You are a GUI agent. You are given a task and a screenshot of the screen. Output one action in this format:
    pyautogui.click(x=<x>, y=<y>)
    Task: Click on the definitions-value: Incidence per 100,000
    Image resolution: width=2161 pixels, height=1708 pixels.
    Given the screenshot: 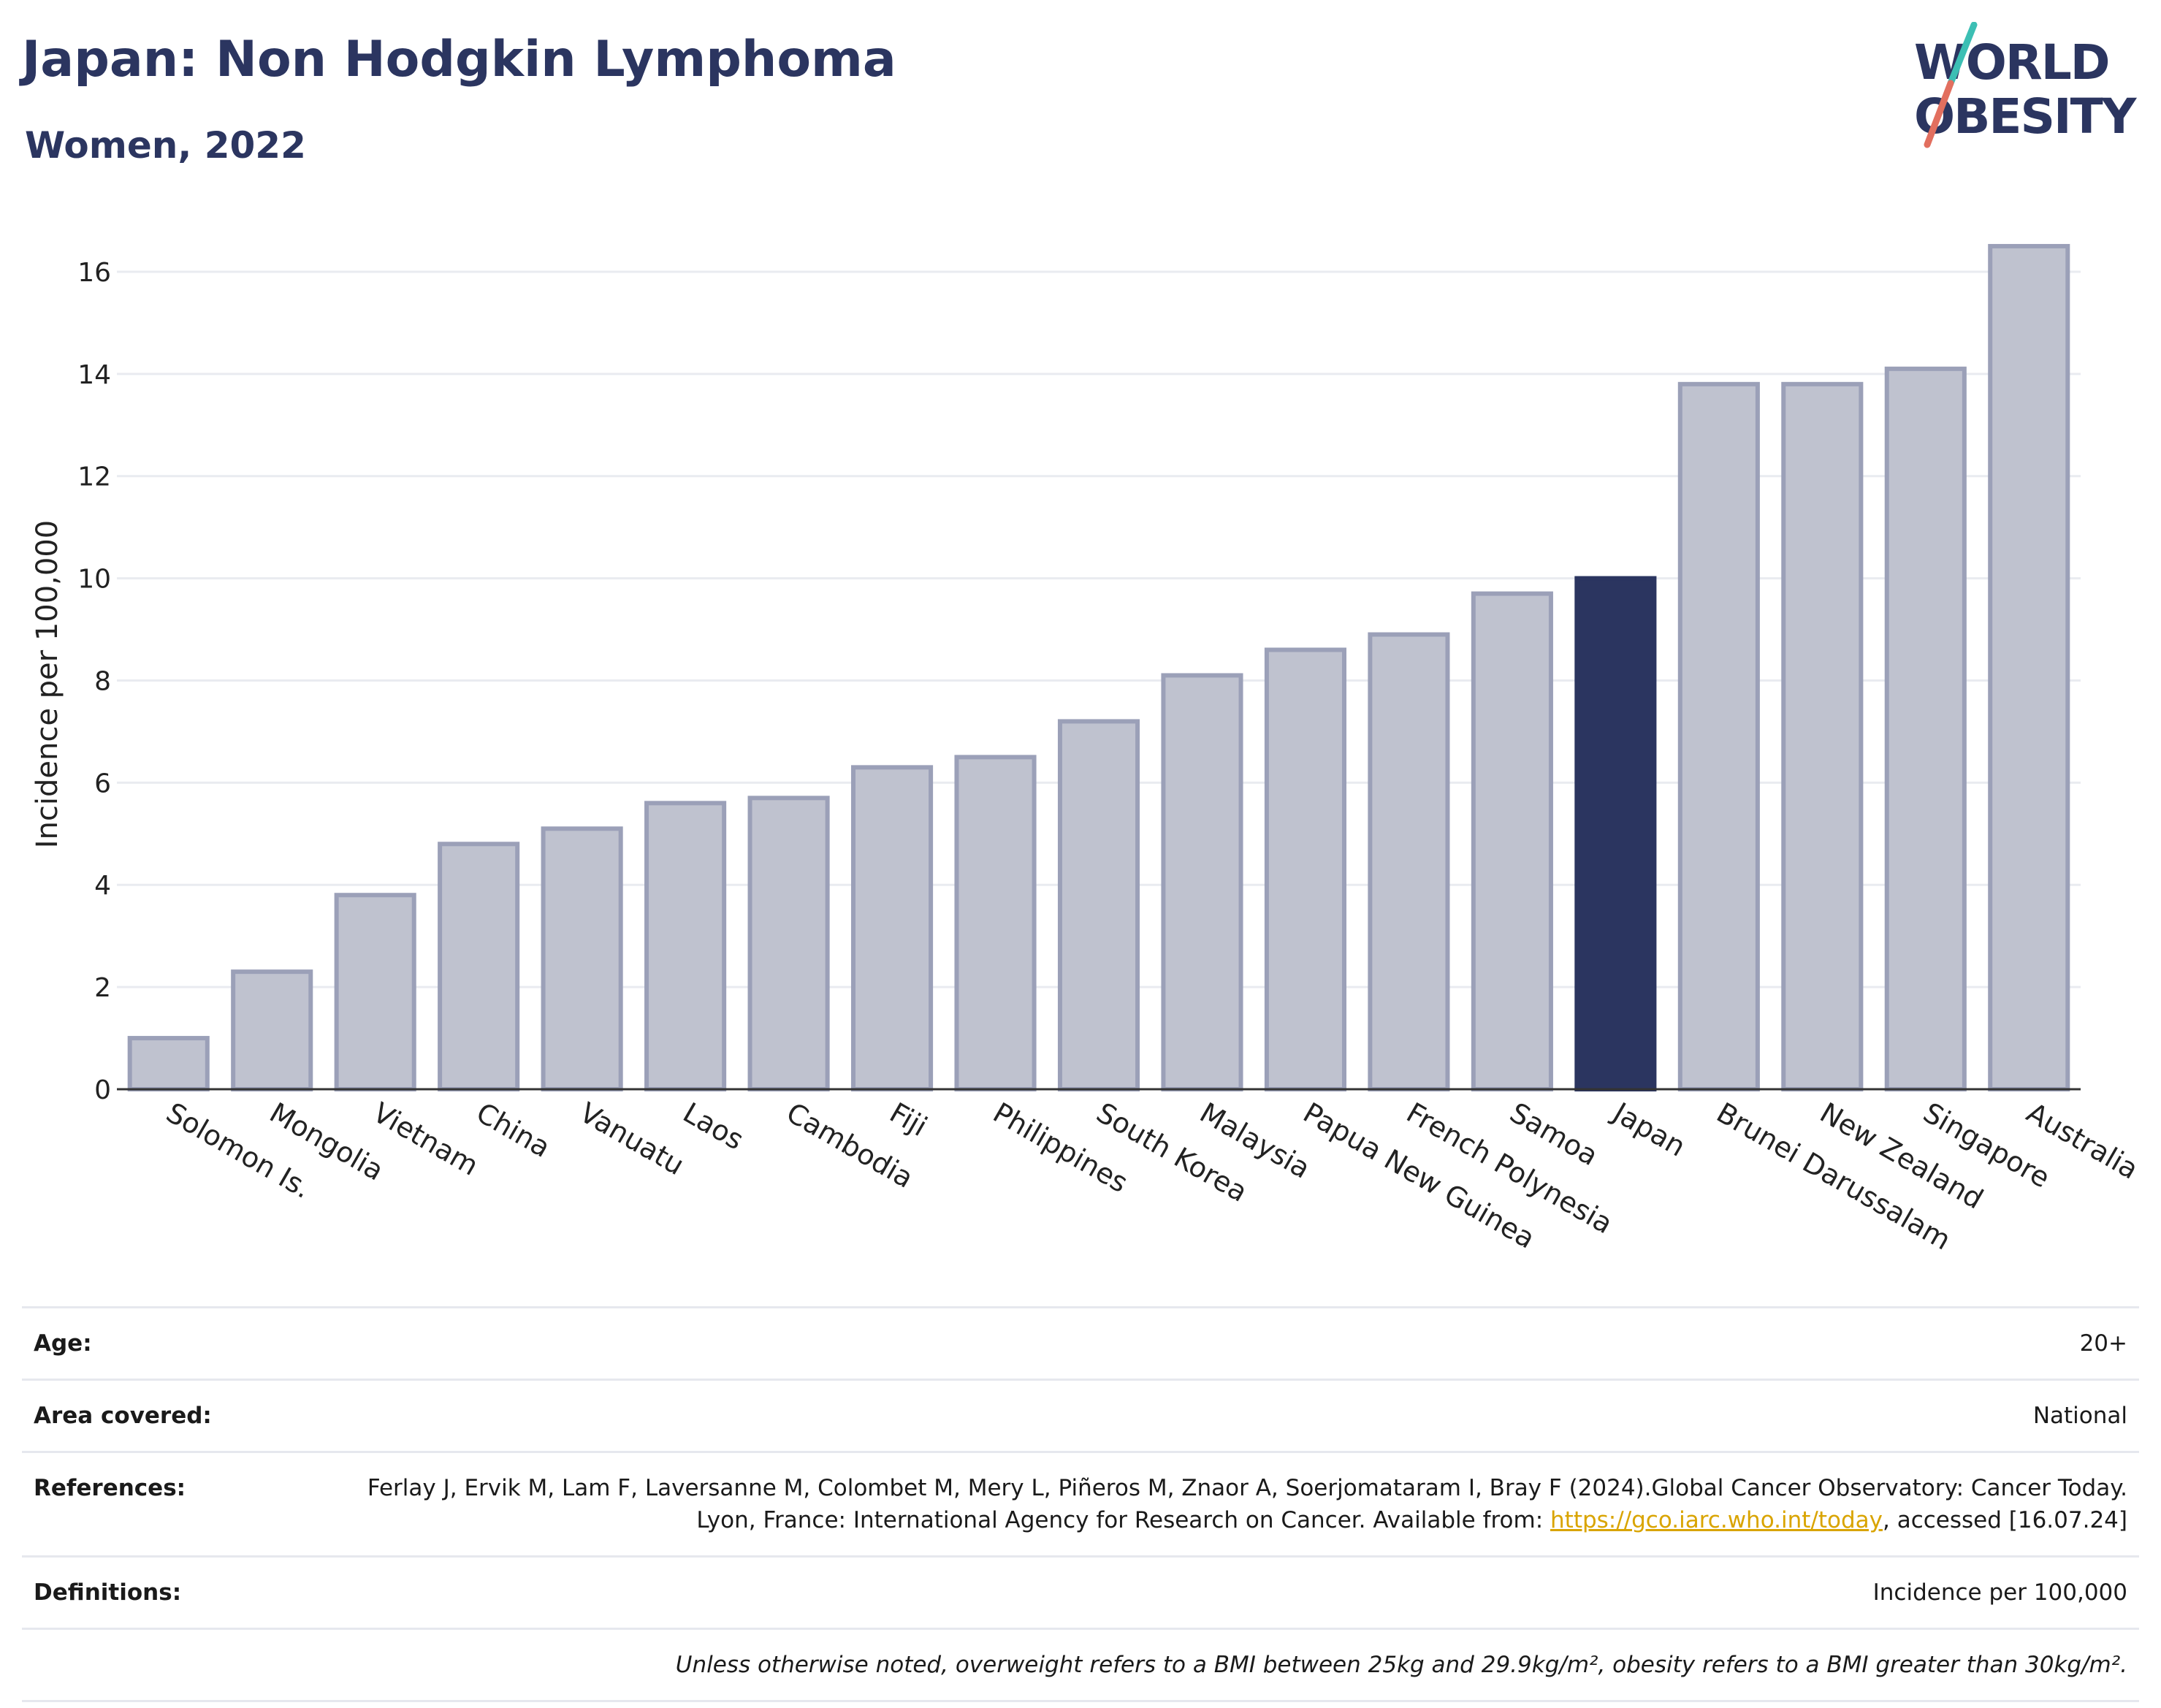 What is the action you would take?
    pyautogui.click(x=2000, y=1592)
    